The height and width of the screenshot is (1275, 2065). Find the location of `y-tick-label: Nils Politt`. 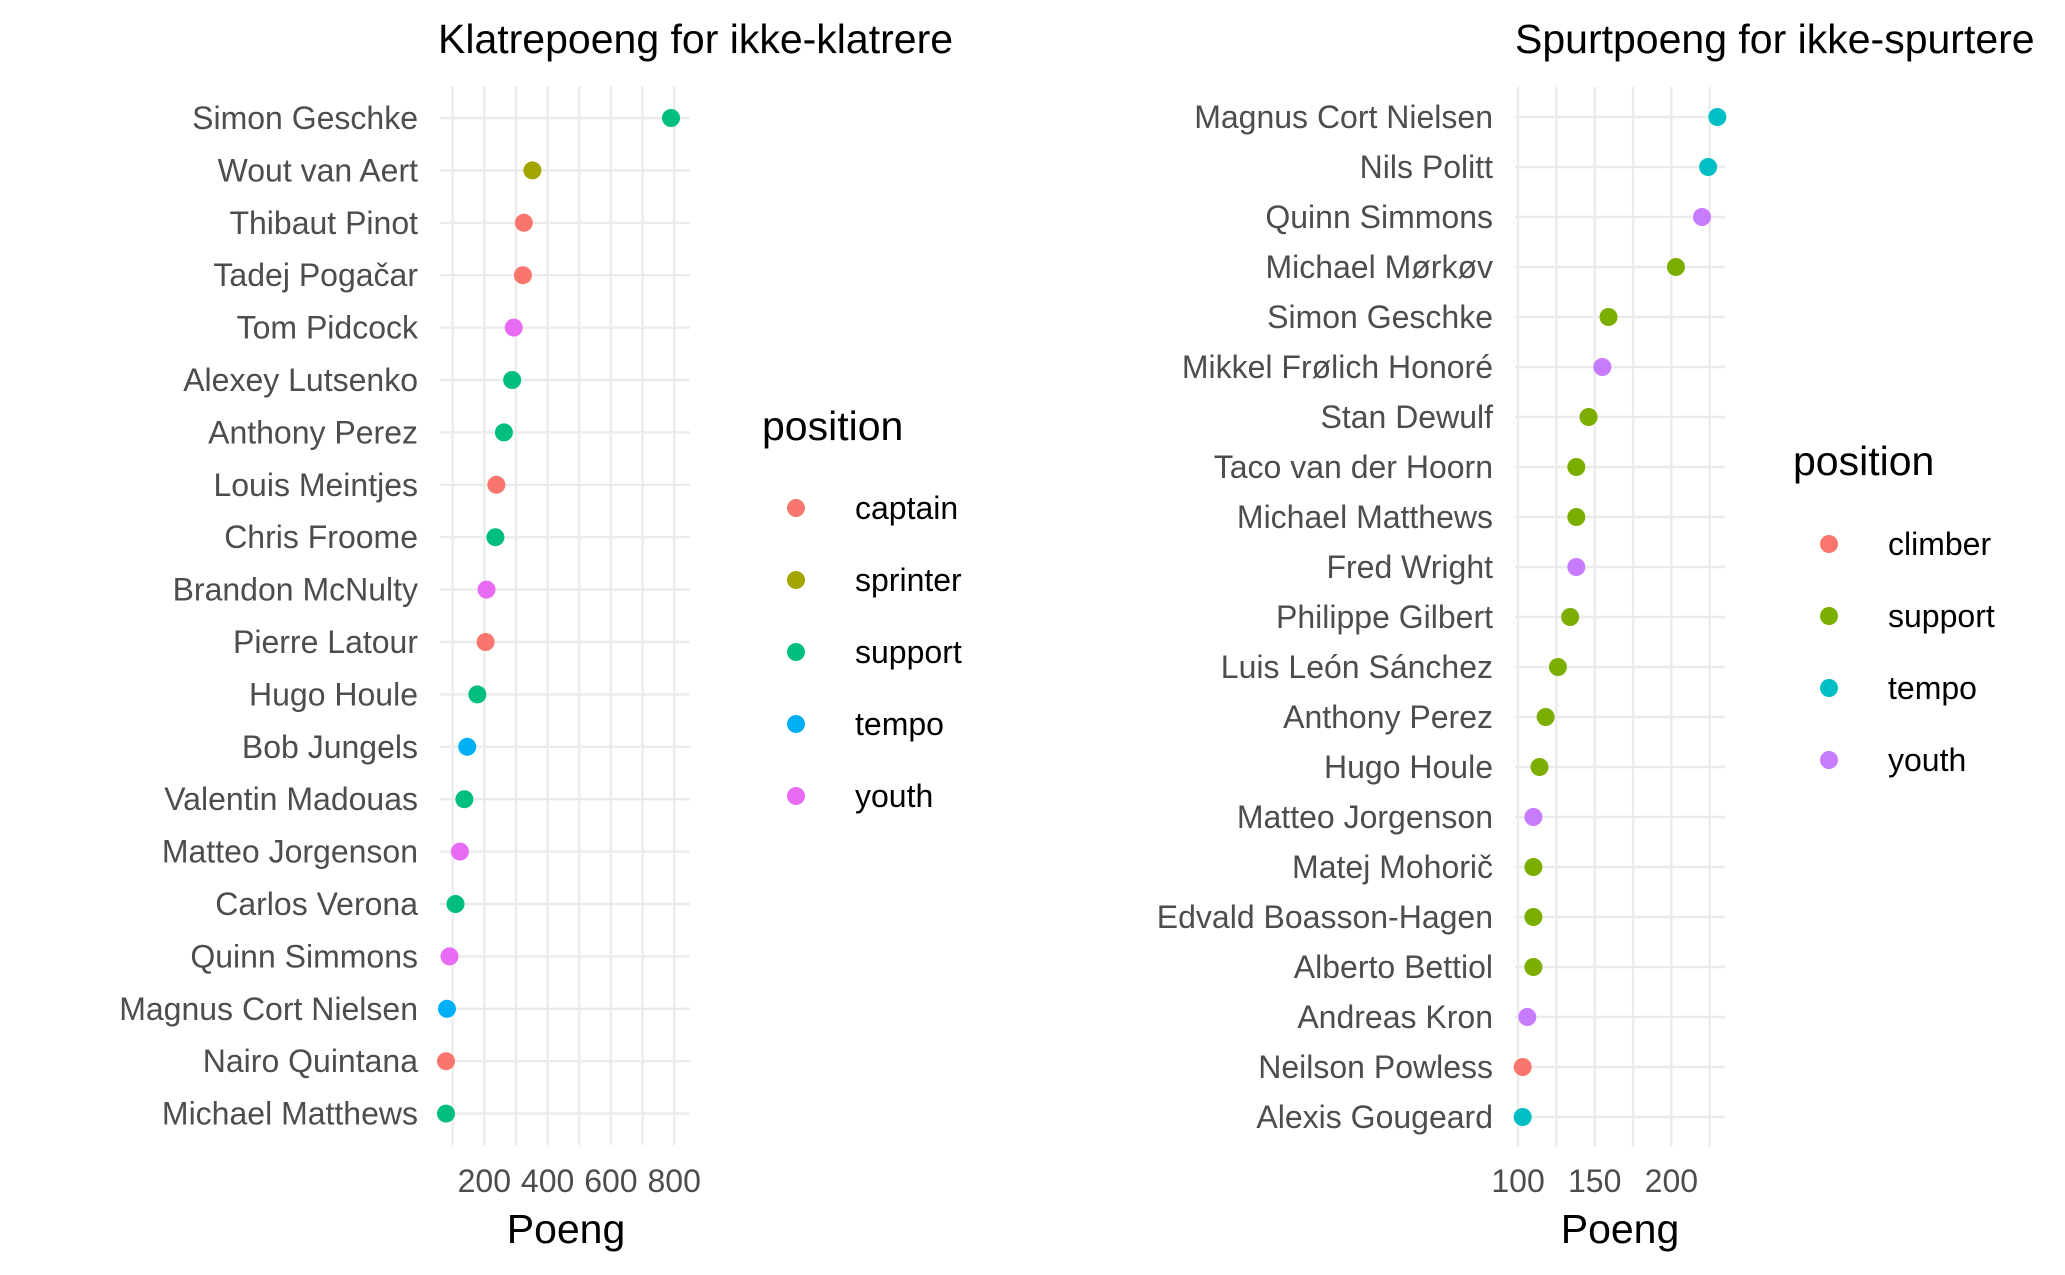

y-tick-label: Nils Politt is located at coordinates (1426, 167).